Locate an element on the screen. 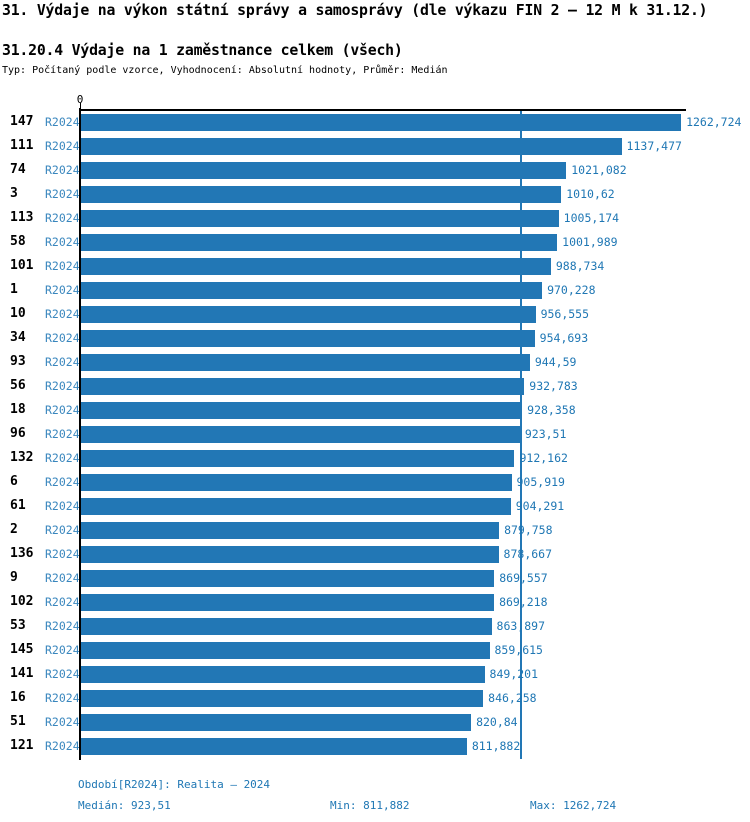  bar-value-label: 928,358 is located at coordinates (551, 410).